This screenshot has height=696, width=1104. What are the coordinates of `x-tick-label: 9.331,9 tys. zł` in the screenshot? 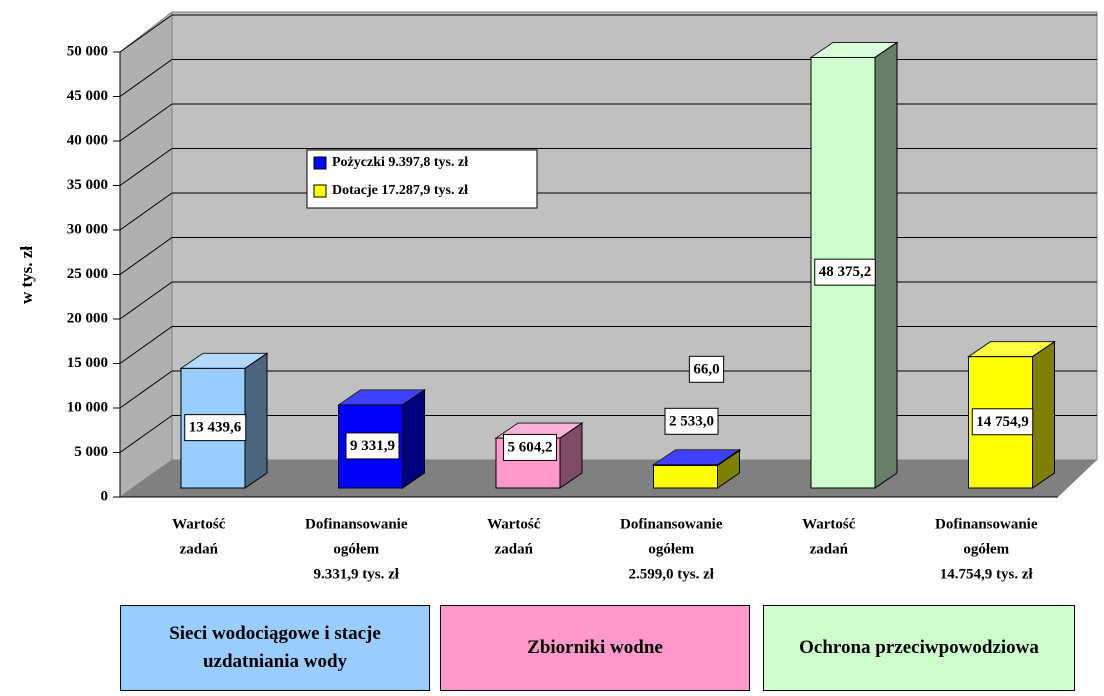 It's located at (357, 574).